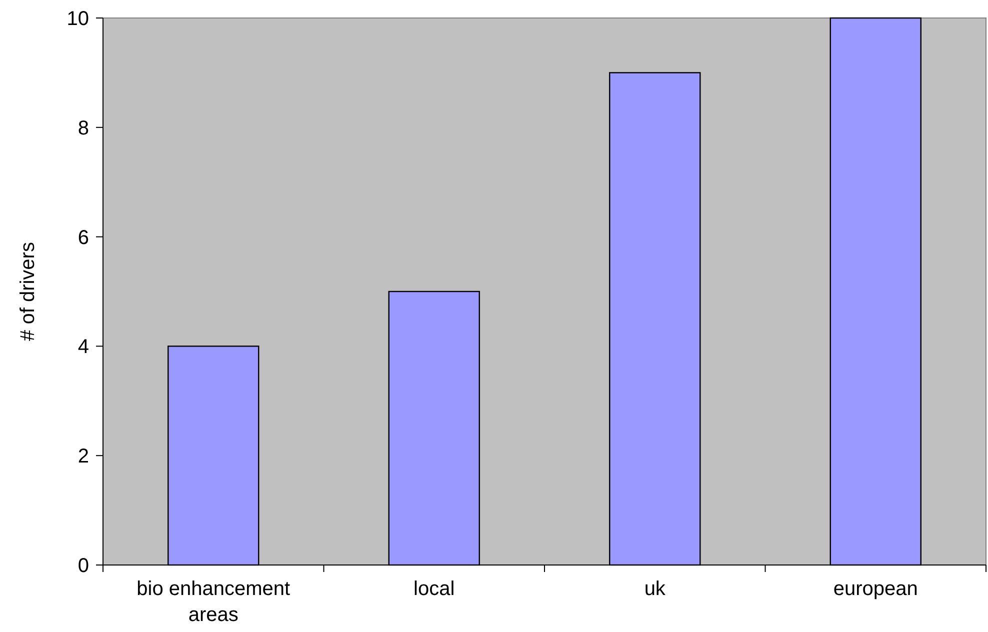 This screenshot has width=988, height=632. I want to click on y-tick-label: 10, so click(77, 19).